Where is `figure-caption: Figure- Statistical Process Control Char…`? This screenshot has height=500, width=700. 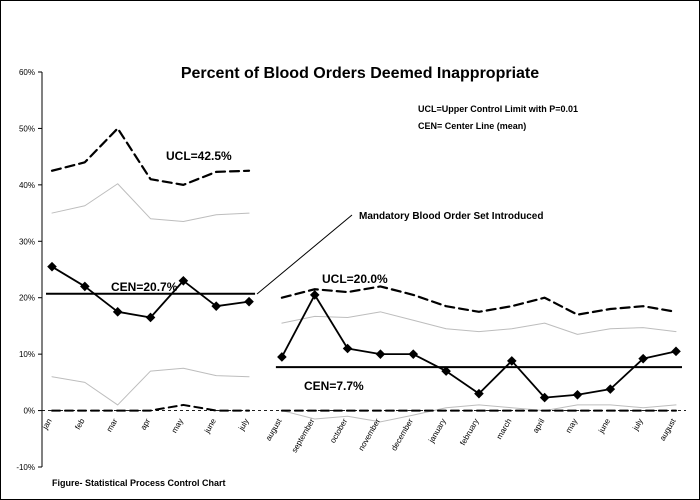 figure-caption: Figure- Statistical Process Control Char… is located at coordinates (139, 483).